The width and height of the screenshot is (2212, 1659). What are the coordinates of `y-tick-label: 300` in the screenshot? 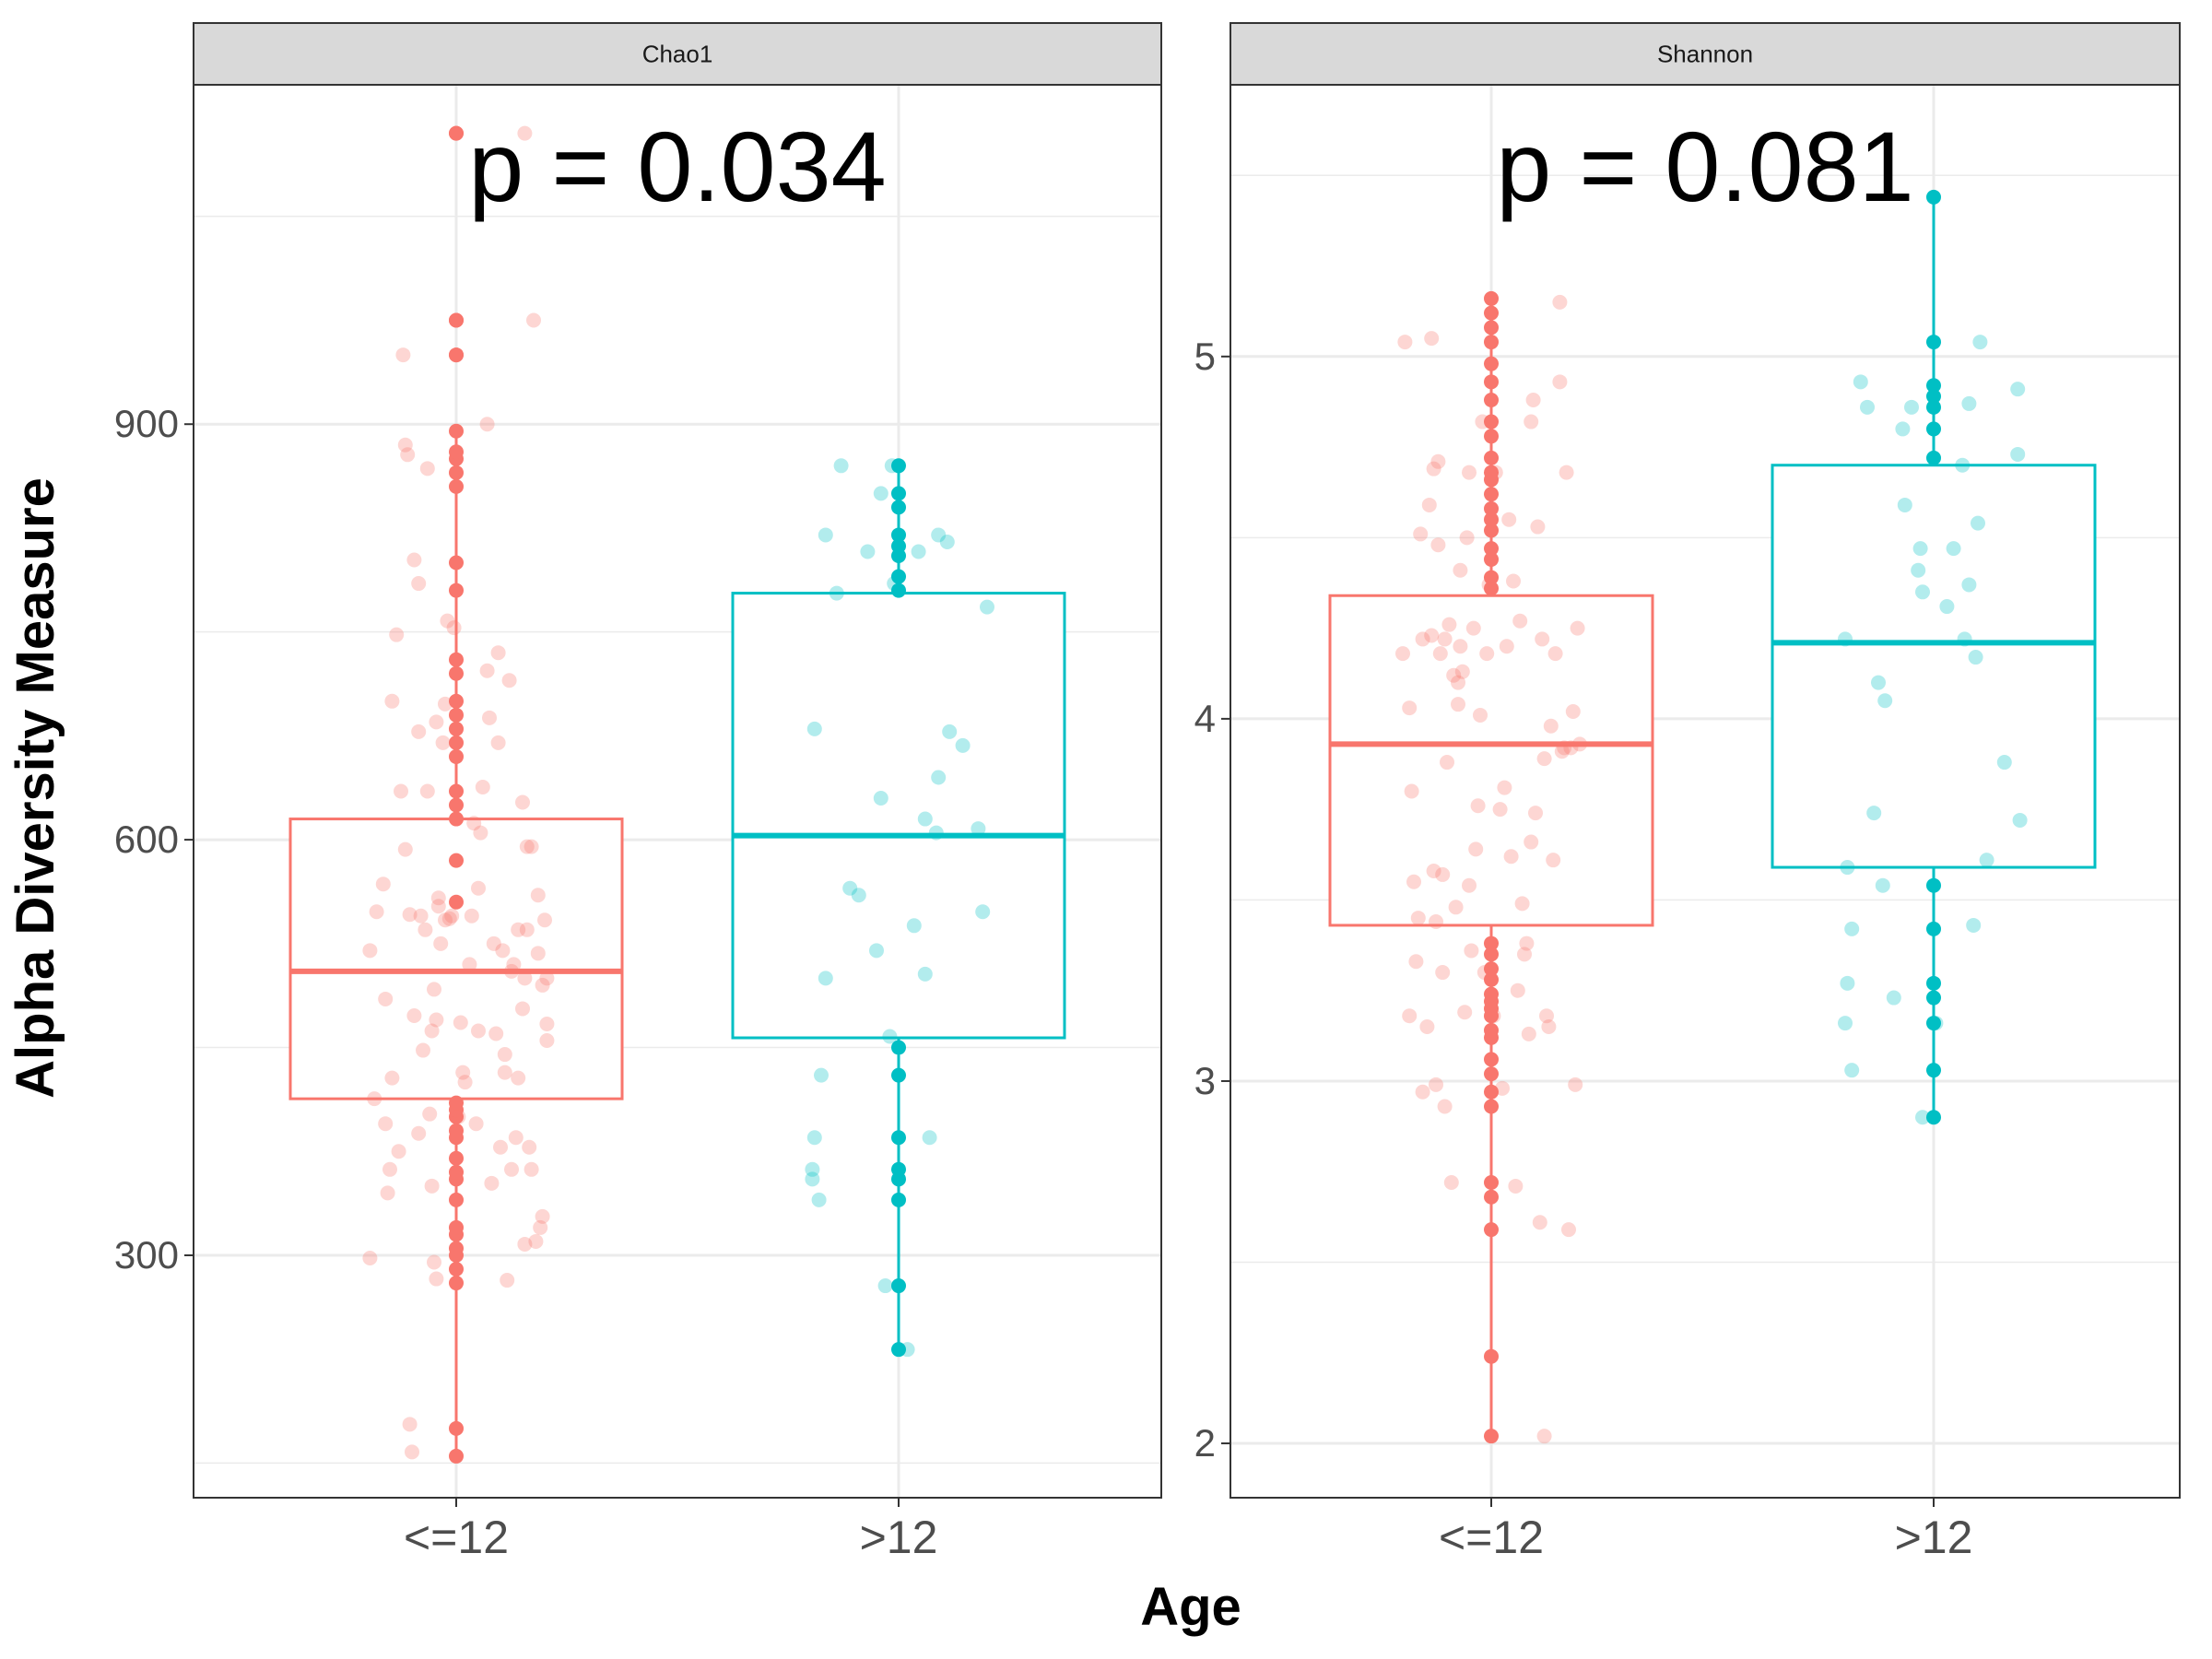 It's located at (146, 1255).